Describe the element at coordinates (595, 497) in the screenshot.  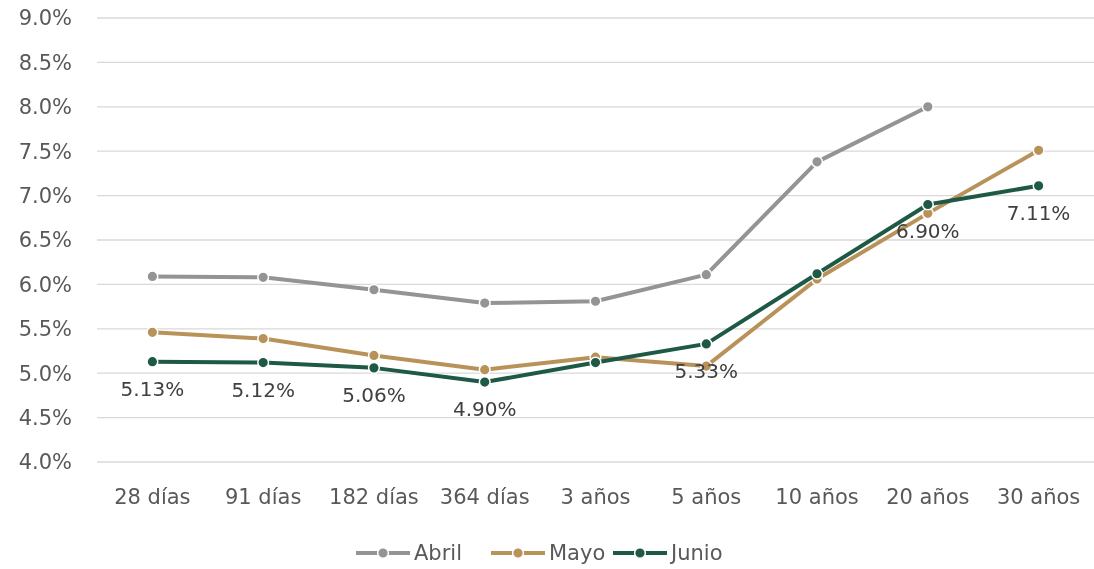
I see `x-tick-label: 3 años` at that location.